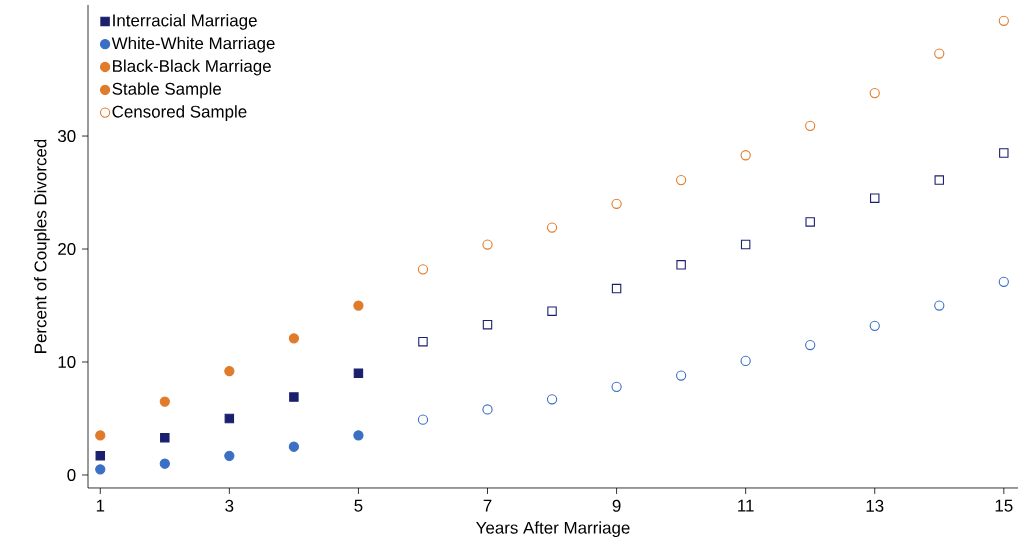  What do you see at coordinates (100, 505) in the screenshot?
I see `x-tick-label: 1` at bounding box center [100, 505].